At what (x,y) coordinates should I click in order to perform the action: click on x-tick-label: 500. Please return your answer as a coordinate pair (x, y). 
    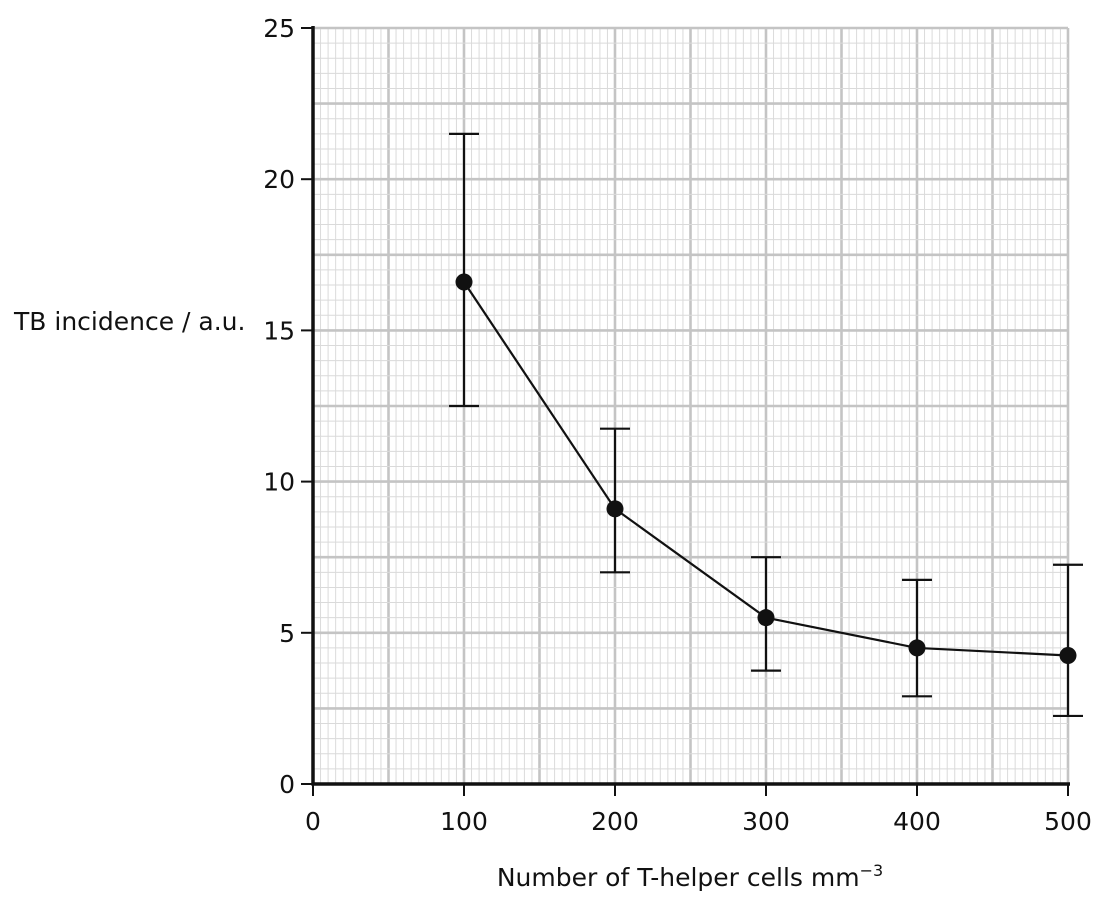
    Looking at the image, I should click on (1068, 821).